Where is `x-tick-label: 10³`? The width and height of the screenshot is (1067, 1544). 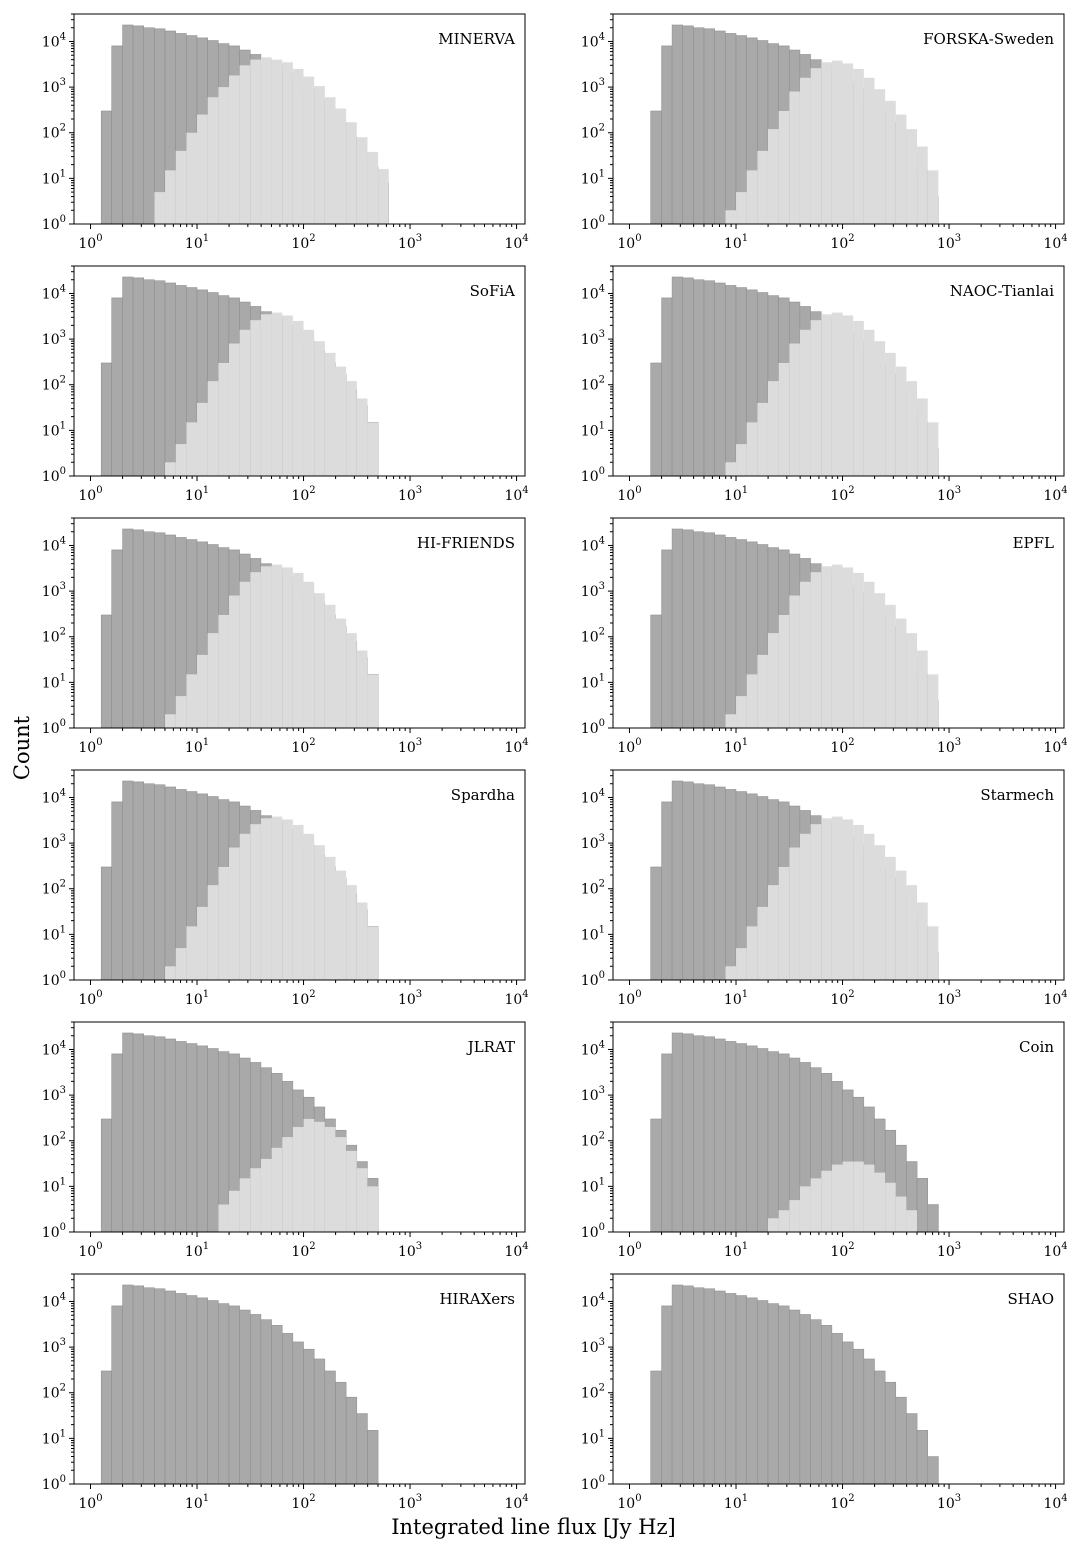 x-tick-label: 10³ is located at coordinates (949, 242).